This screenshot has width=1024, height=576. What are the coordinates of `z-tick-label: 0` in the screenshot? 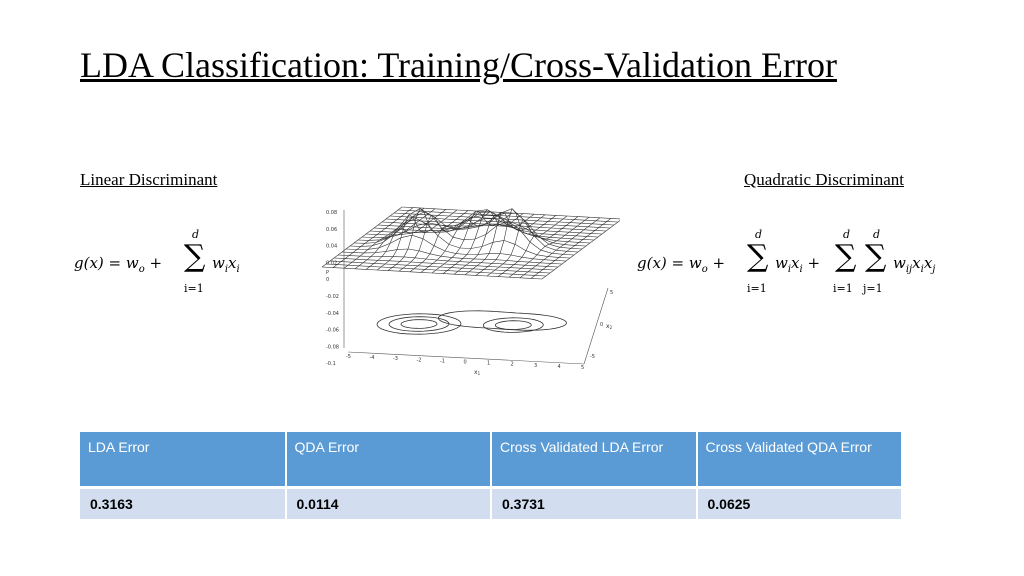 It's located at (327, 280).